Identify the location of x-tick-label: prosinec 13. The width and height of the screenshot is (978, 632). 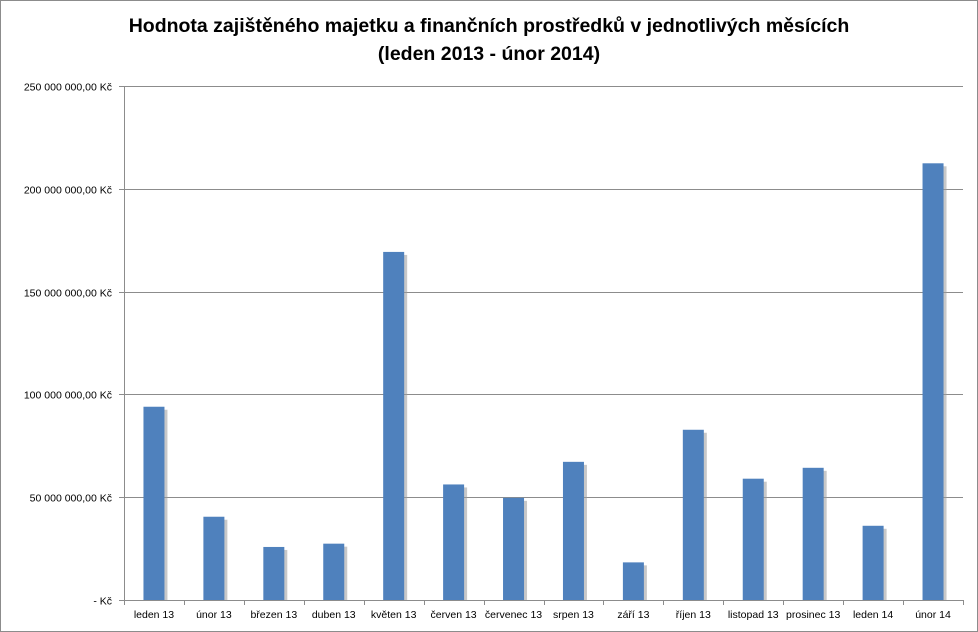
(813, 615).